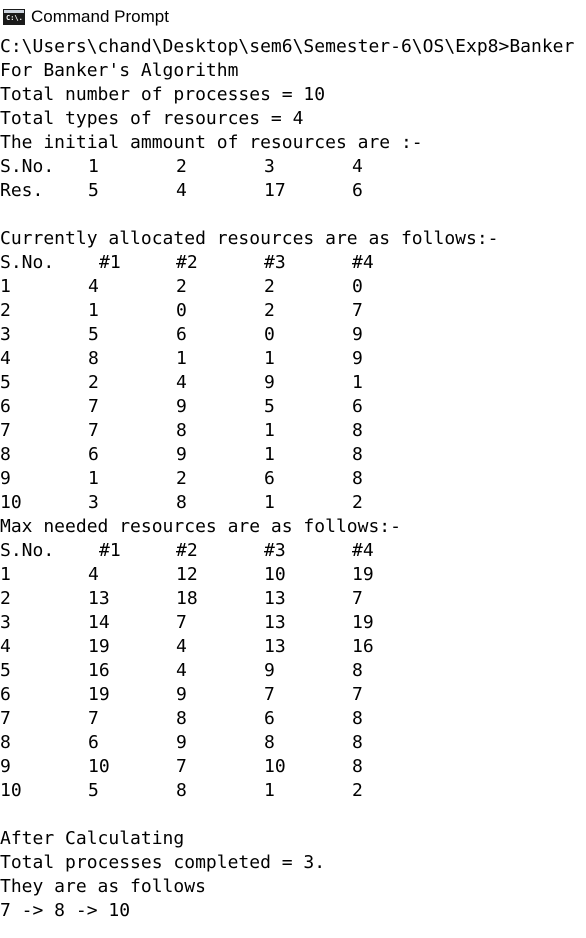 The image size is (586, 938). I want to click on initial-resources-table: S.No. 1 2 3 4 Res. 5 4 17 6, so click(293, 179).